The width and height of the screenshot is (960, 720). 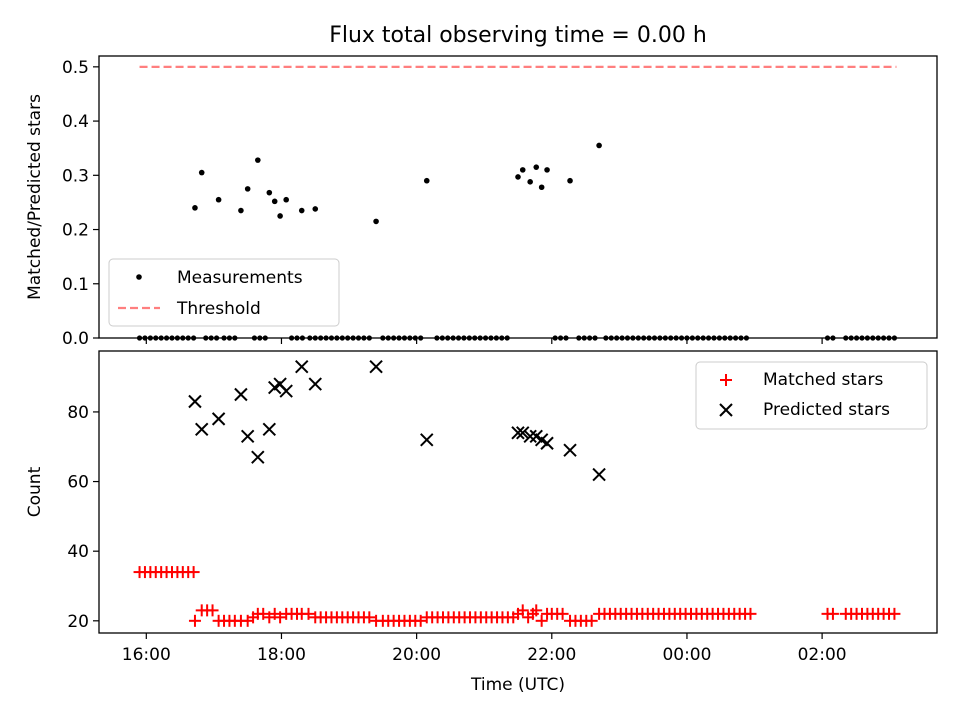 What do you see at coordinates (518, 35) in the screenshot?
I see `figure-title: Flux total observing time = 0.00 h` at bounding box center [518, 35].